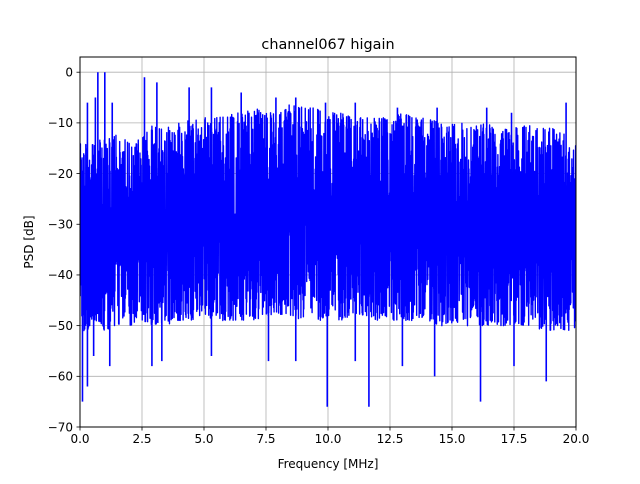 Image resolution: width=640 pixels, height=484 pixels. What do you see at coordinates (60, 427) in the screenshot?
I see `y-tick-label: −70` at bounding box center [60, 427].